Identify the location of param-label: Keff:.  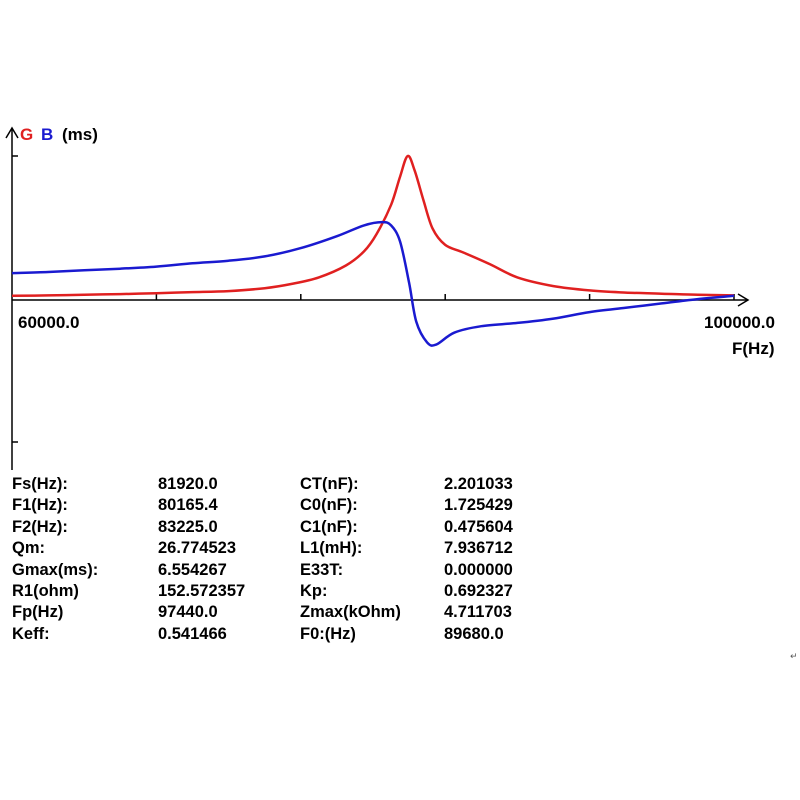
(31, 633).